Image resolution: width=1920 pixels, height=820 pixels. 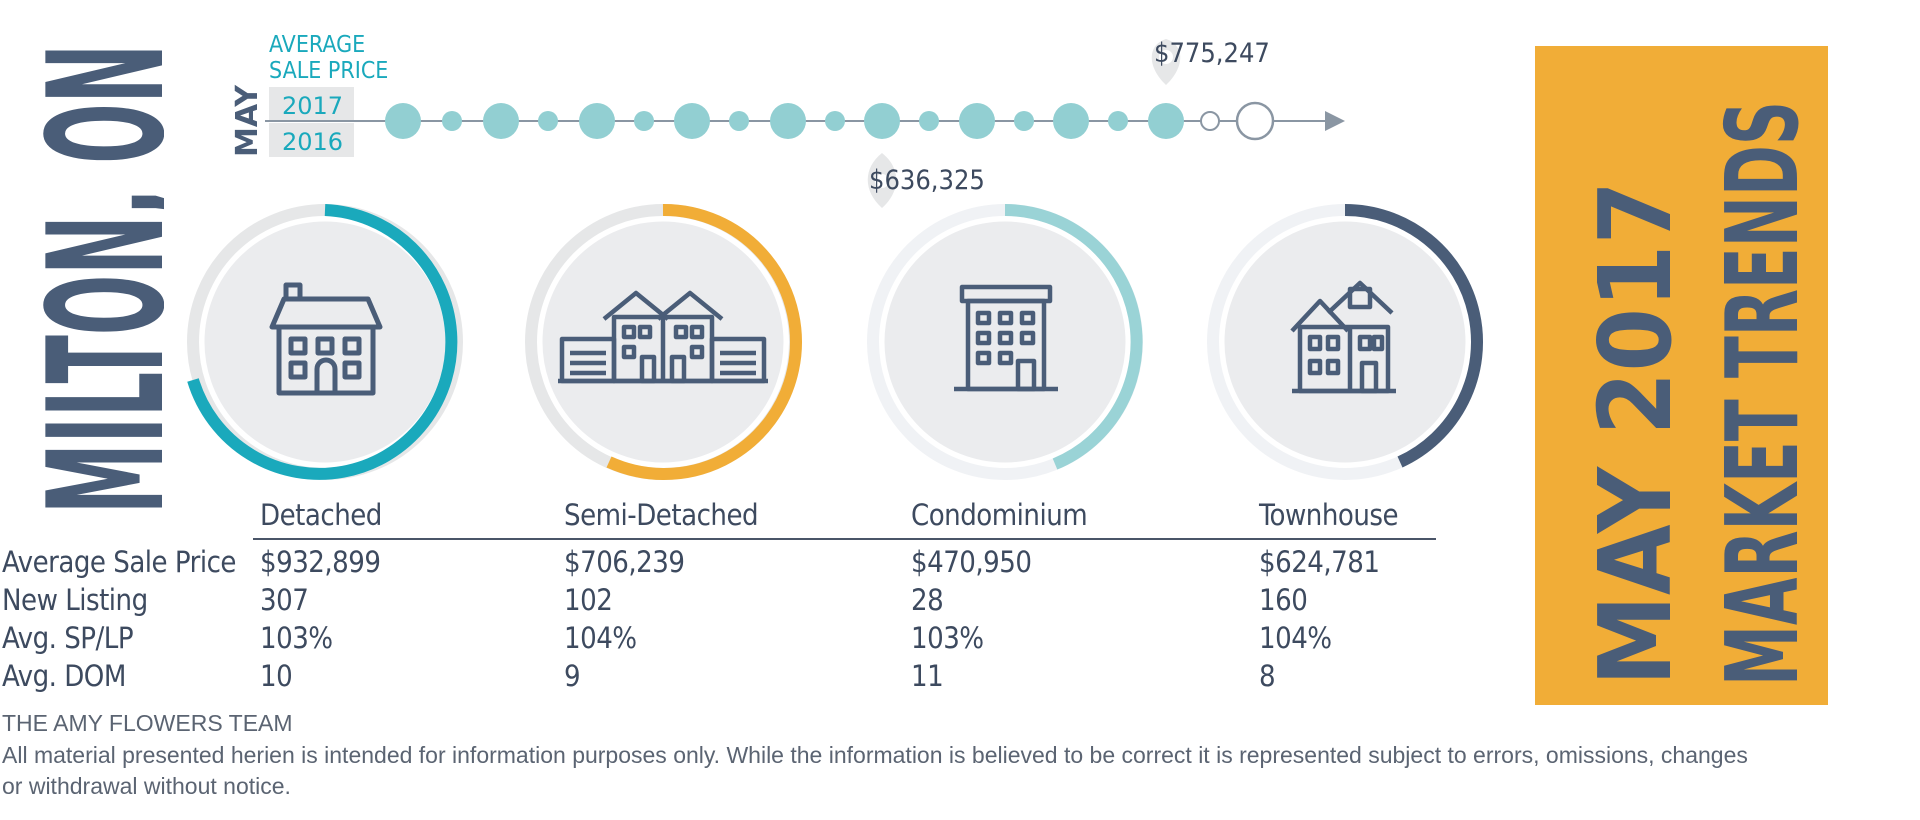 I want to click on semi-detached-progress-arc, so click(x=704, y=341).